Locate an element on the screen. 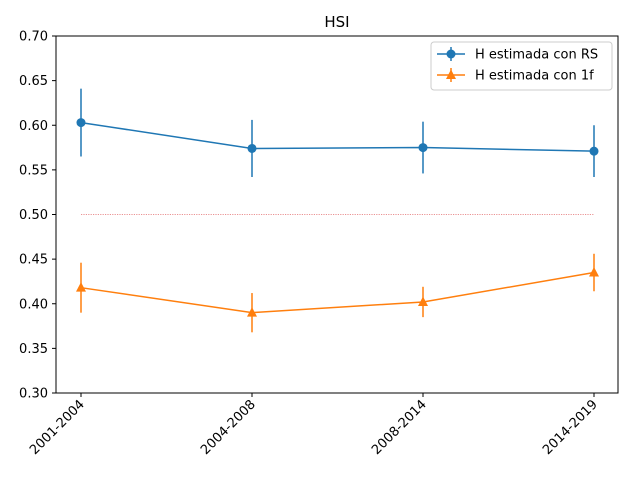  chart-title: HSI is located at coordinates (336, 22).